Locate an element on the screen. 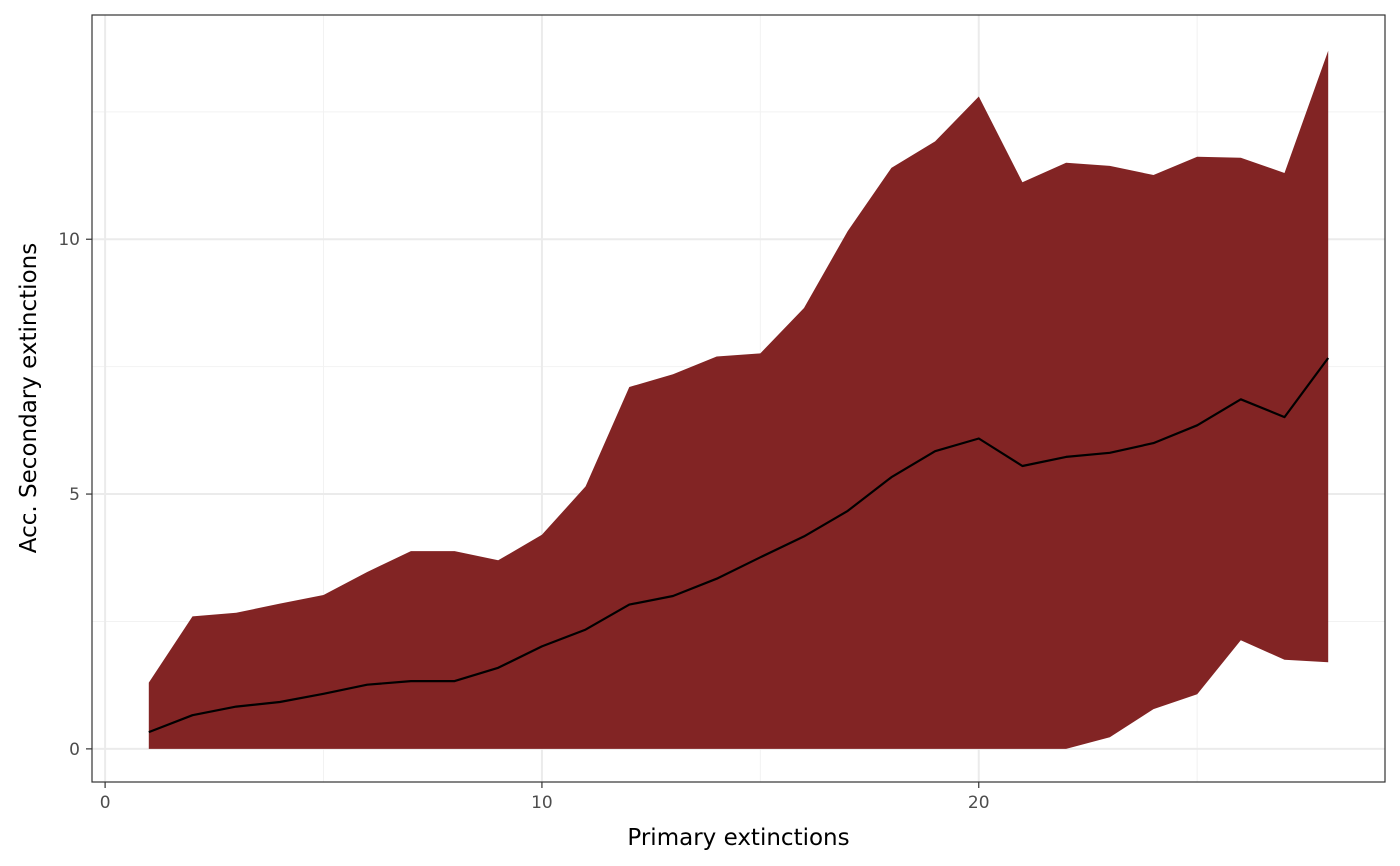 This screenshot has height=866, width=1400. y-axis-title: Acc. Secondary extinctions is located at coordinates (29, 398).